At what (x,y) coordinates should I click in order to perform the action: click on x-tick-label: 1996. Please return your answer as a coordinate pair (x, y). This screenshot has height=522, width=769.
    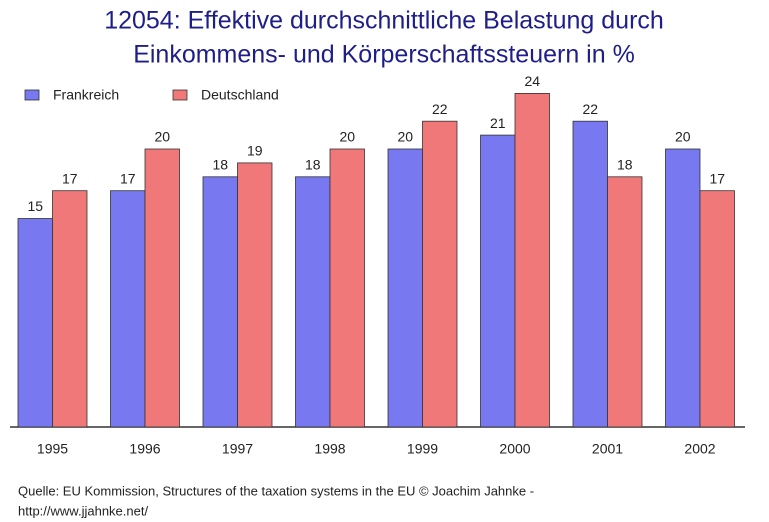
    Looking at the image, I should click on (144, 449).